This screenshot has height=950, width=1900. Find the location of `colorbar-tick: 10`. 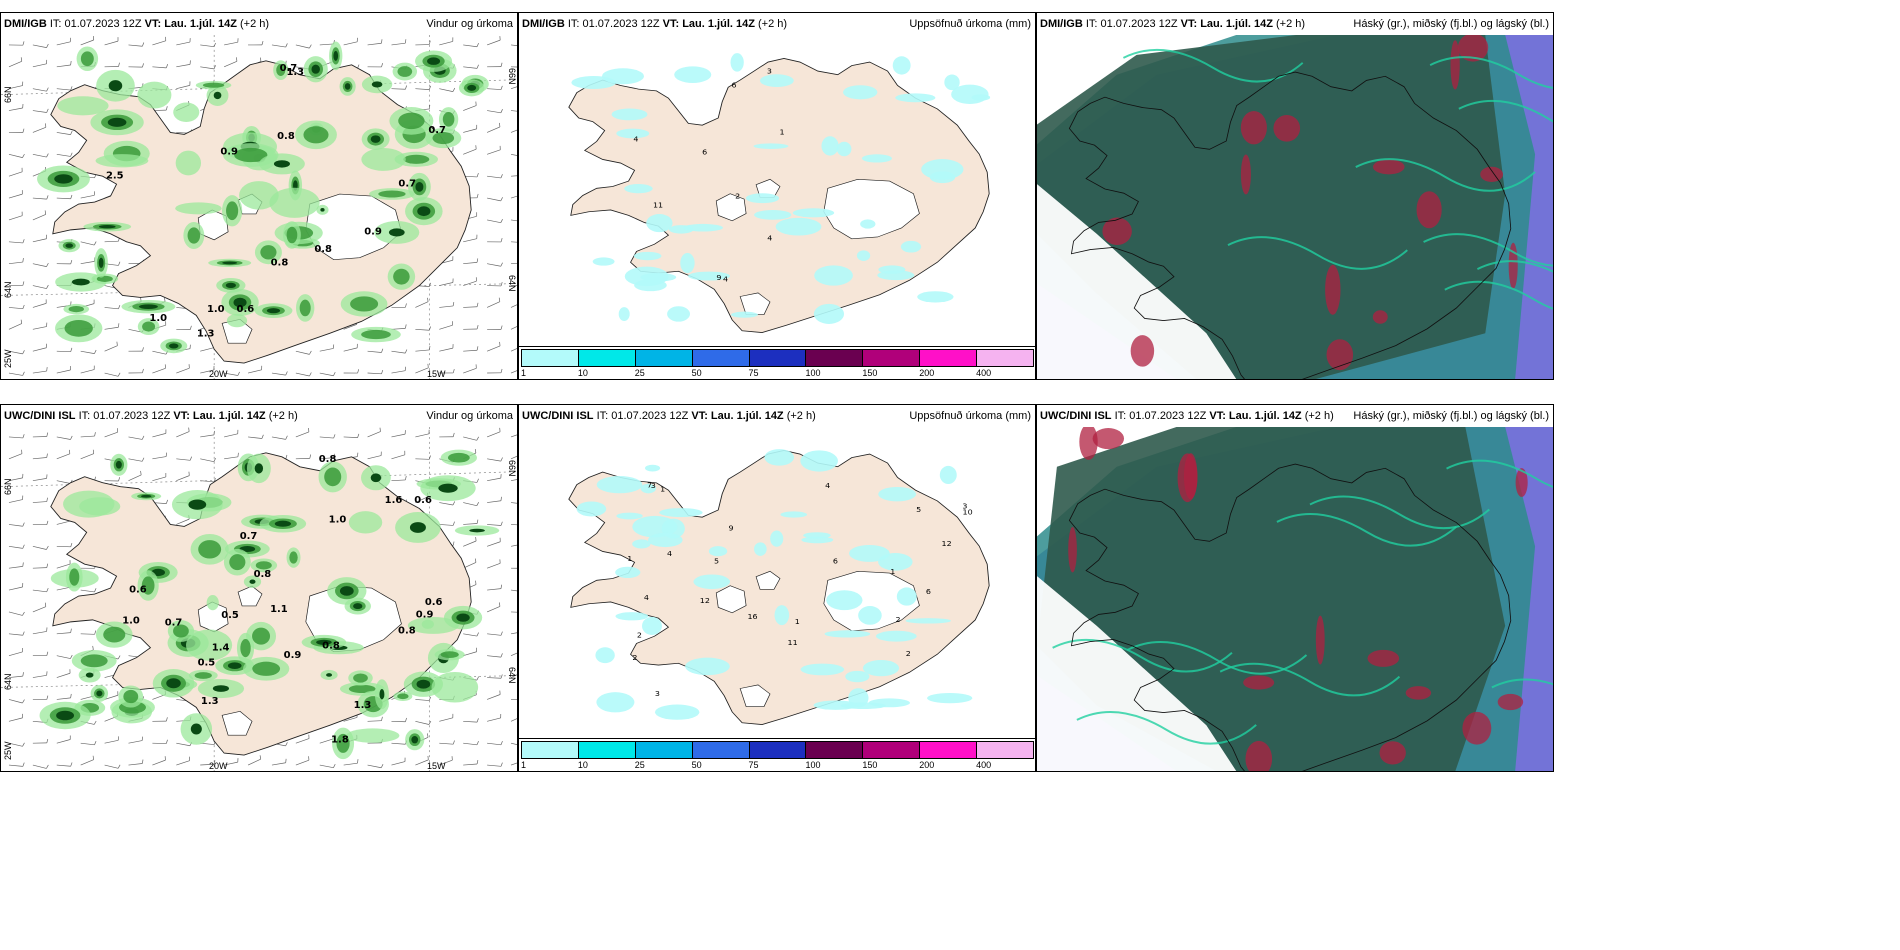

colorbar-tick: 10 is located at coordinates (582, 765).